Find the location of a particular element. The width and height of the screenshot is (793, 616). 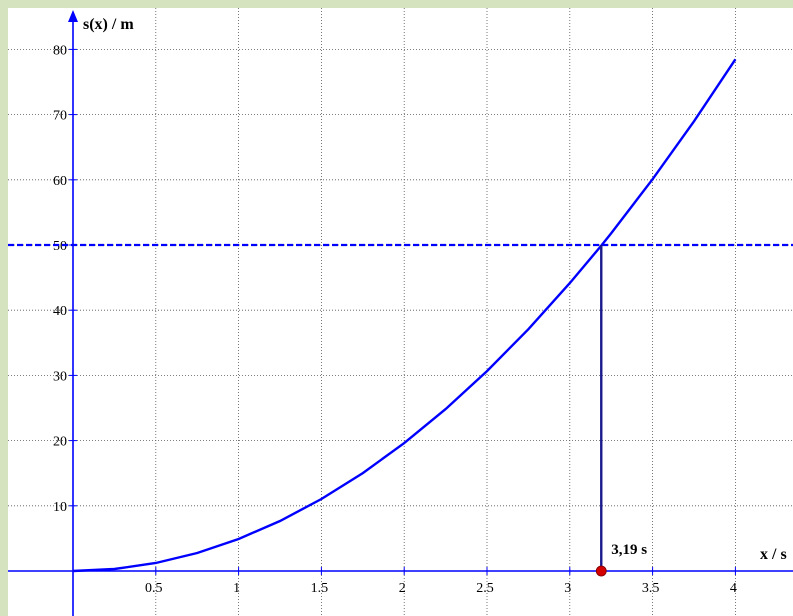

x-tick-label: 0.5 is located at coordinates (154, 588).